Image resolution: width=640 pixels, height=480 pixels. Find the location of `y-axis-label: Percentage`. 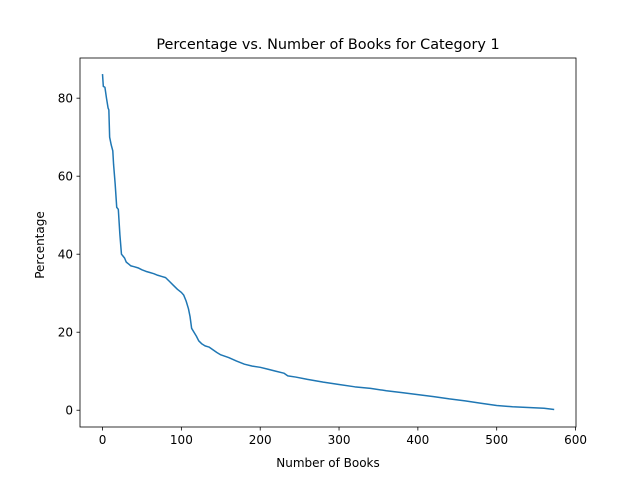

y-axis-label: Percentage is located at coordinates (40, 245).